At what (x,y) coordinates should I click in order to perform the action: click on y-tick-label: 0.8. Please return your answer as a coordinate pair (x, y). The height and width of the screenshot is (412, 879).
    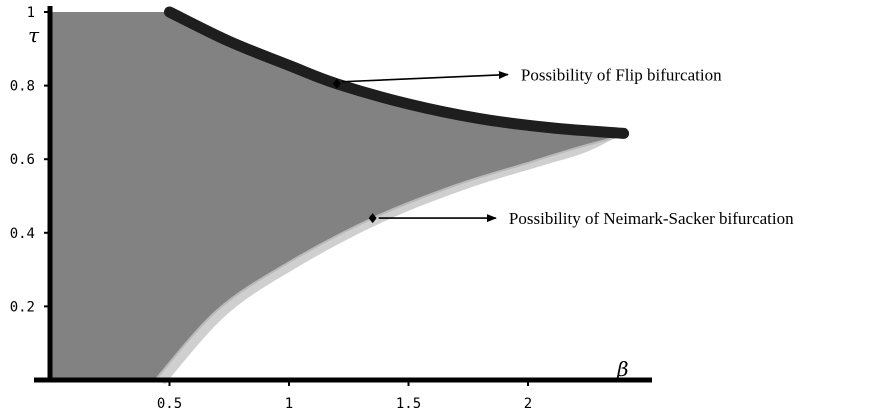
    Looking at the image, I should click on (22, 87).